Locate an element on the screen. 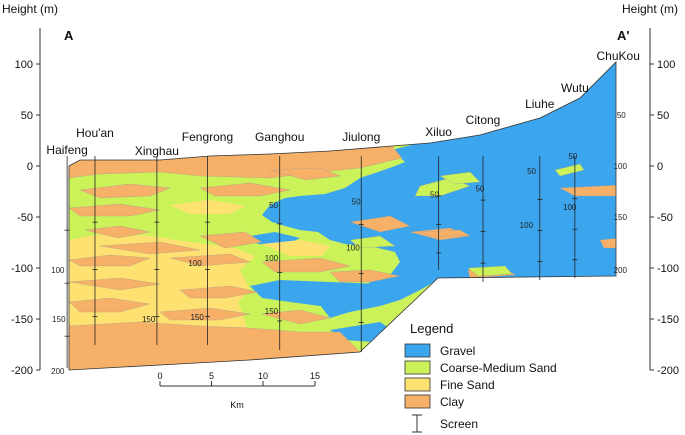 The width and height of the screenshot is (685, 435). left-axis-title: Height (m) is located at coordinates (30, 9).